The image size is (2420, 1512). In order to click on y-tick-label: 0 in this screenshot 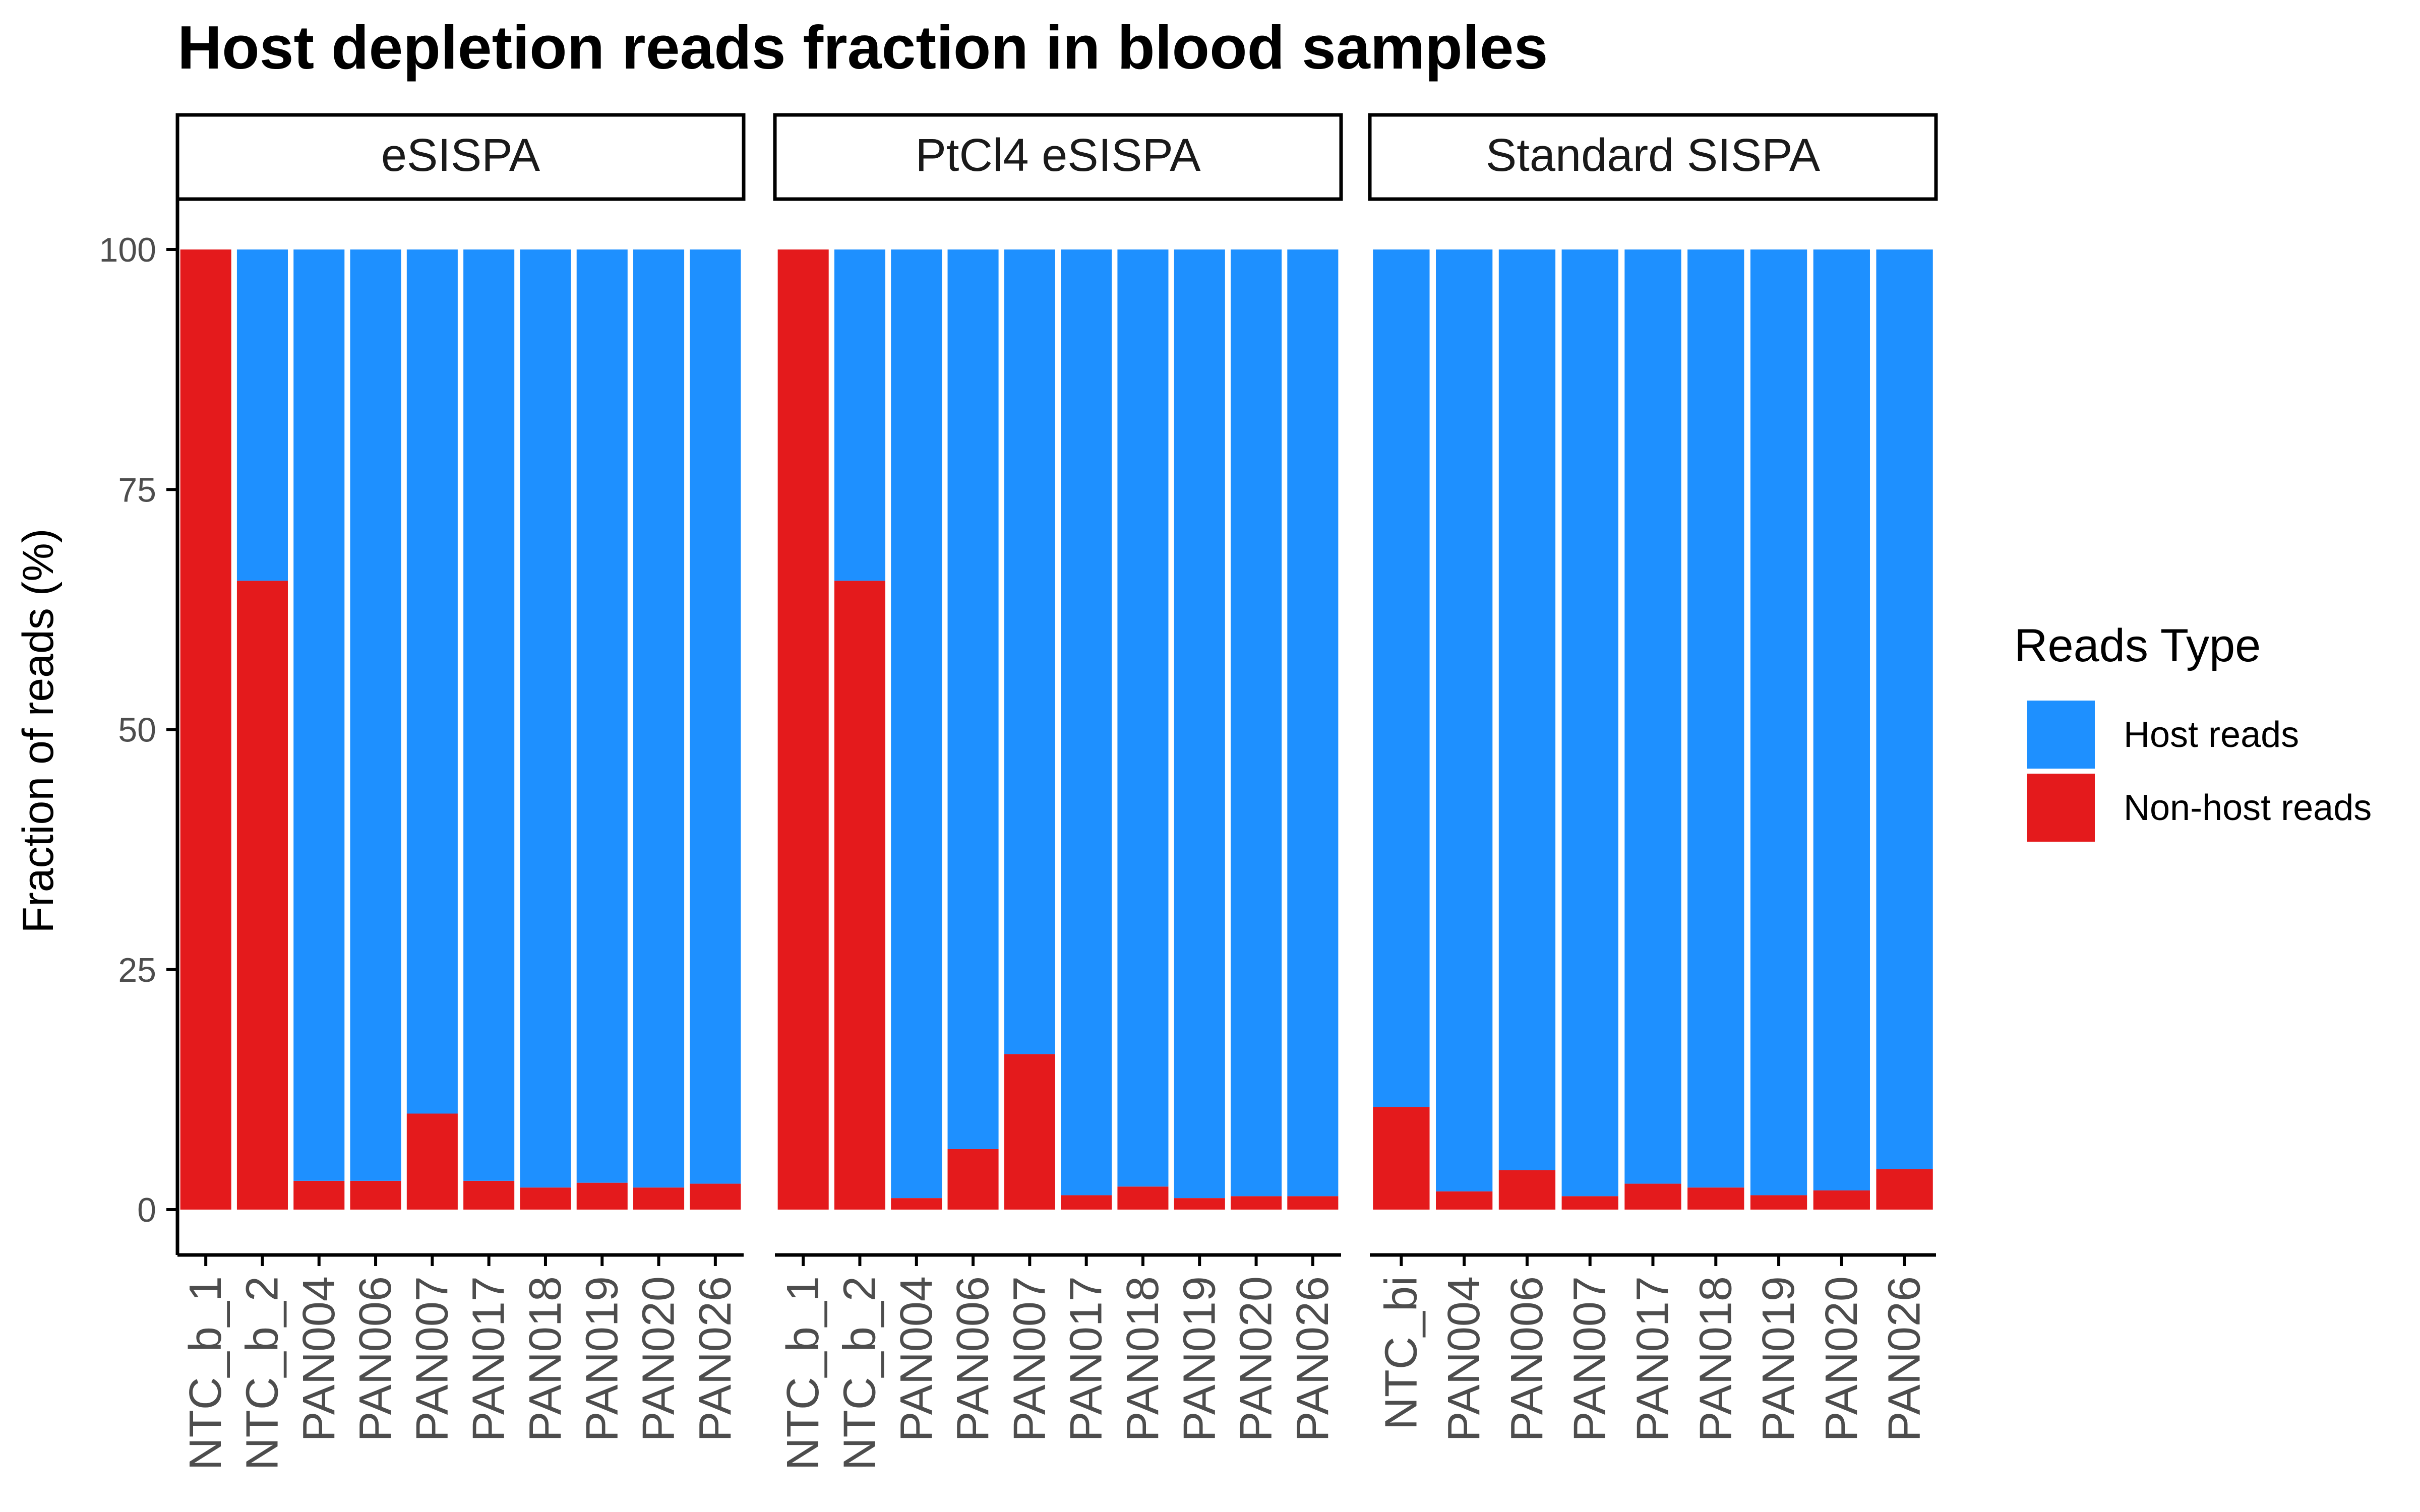, I will do `click(146, 1210)`.